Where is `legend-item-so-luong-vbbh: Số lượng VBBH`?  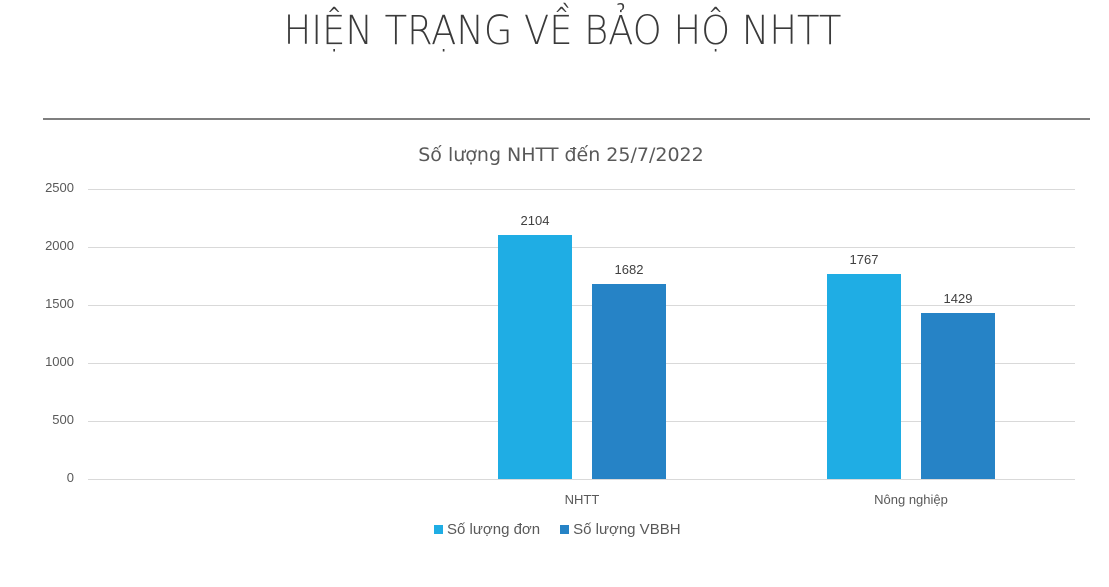 legend-item-so-luong-vbbh: Số lượng VBBH is located at coordinates (620, 529).